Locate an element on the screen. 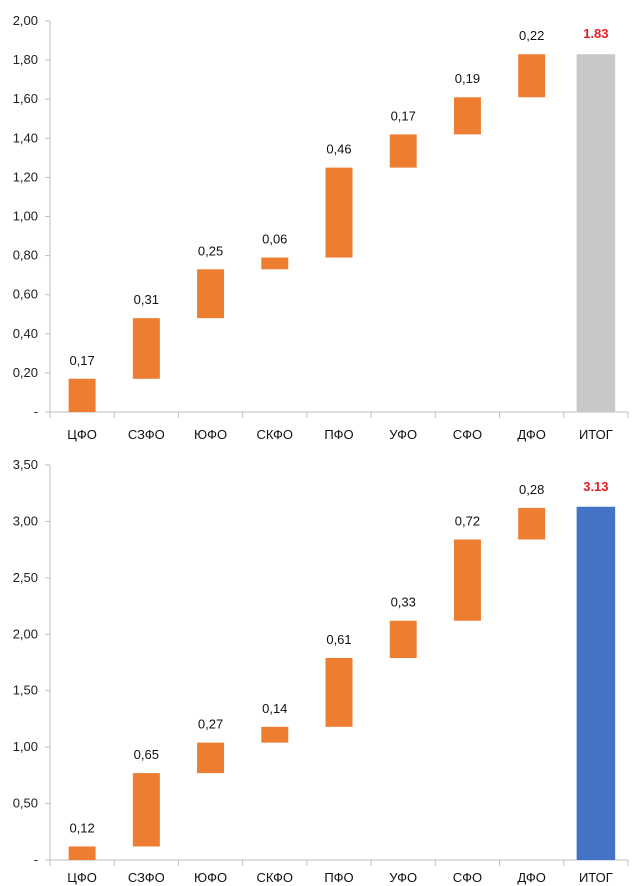 This screenshot has height=886, width=634. data-label: 0,61 is located at coordinates (338, 639).